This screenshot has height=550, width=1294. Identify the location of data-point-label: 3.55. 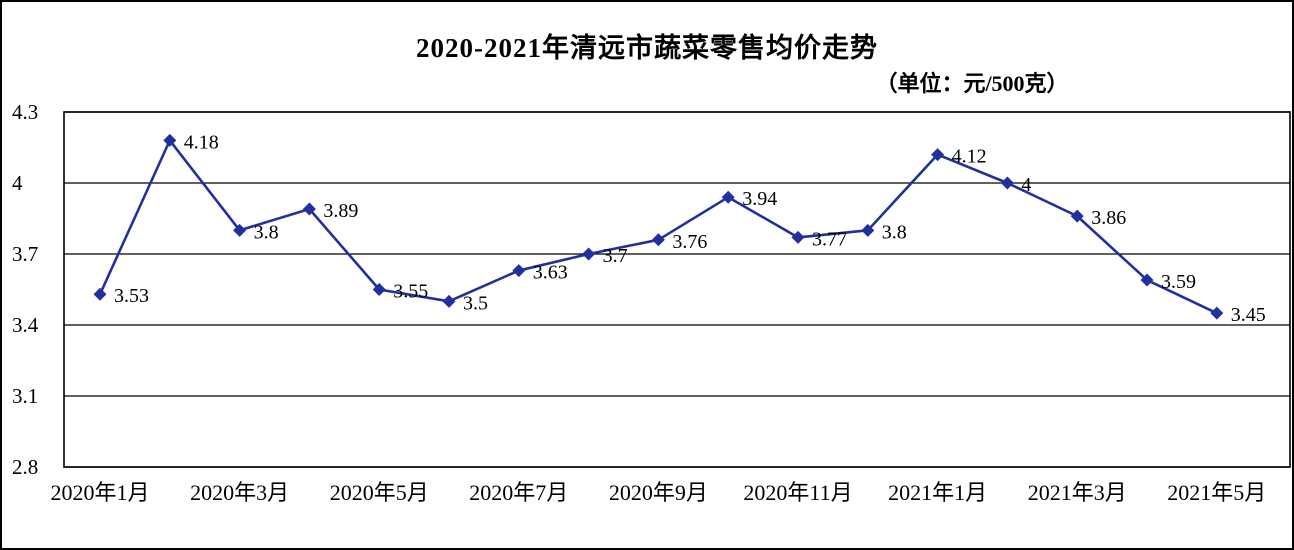
(410, 292).